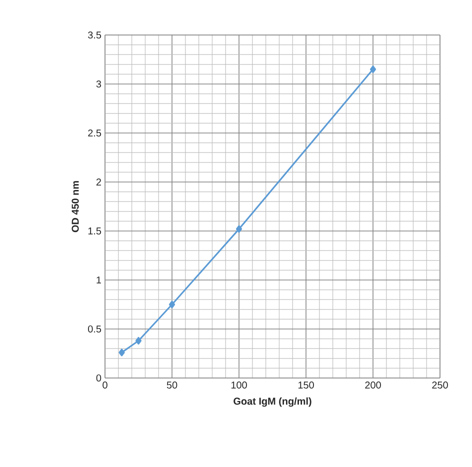 Image resolution: width=472 pixels, height=467 pixels. Describe the element at coordinates (98, 182) in the screenshot. I see `y-tick-label: 2` at that location.